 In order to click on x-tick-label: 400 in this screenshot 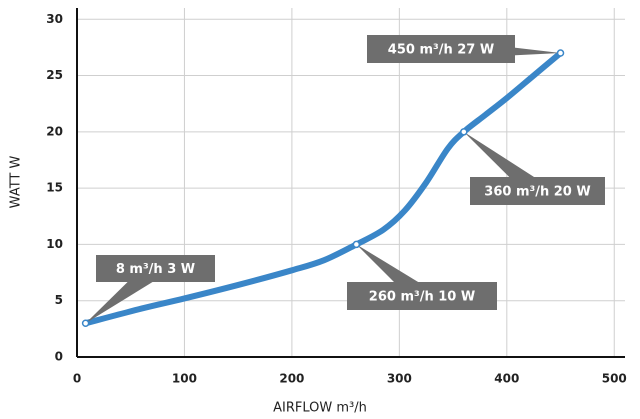, I will do `click(506, 379)`.